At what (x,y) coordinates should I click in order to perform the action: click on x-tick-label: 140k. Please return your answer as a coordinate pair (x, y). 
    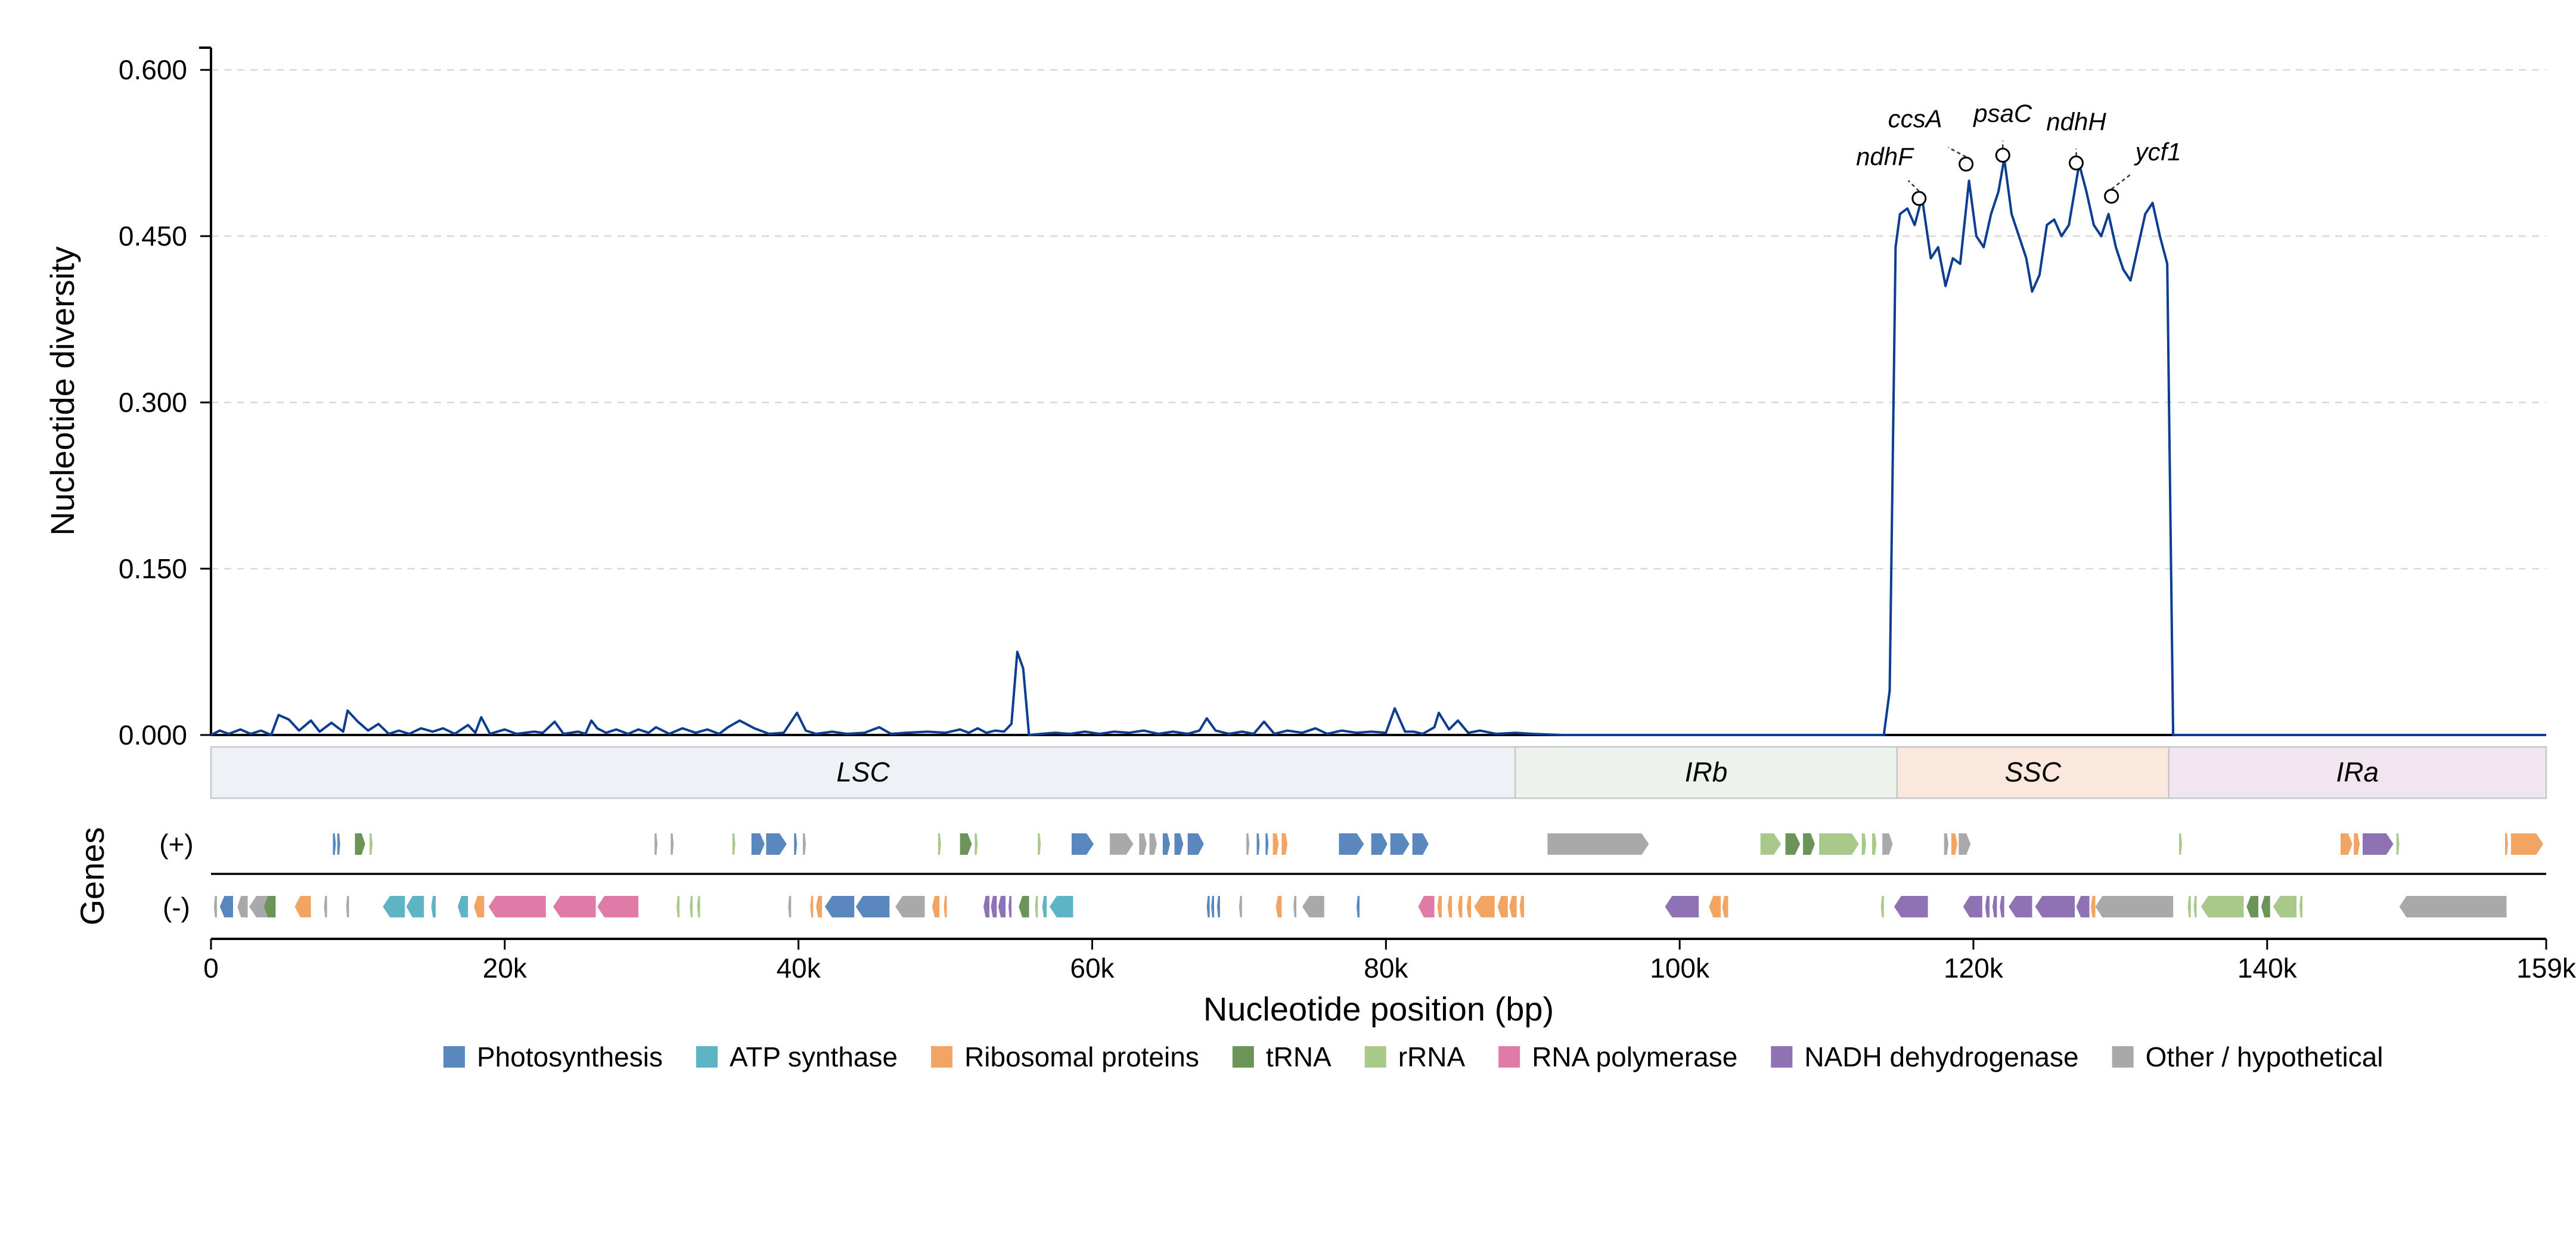
    Looking at the image, I should click on (2268, 968).